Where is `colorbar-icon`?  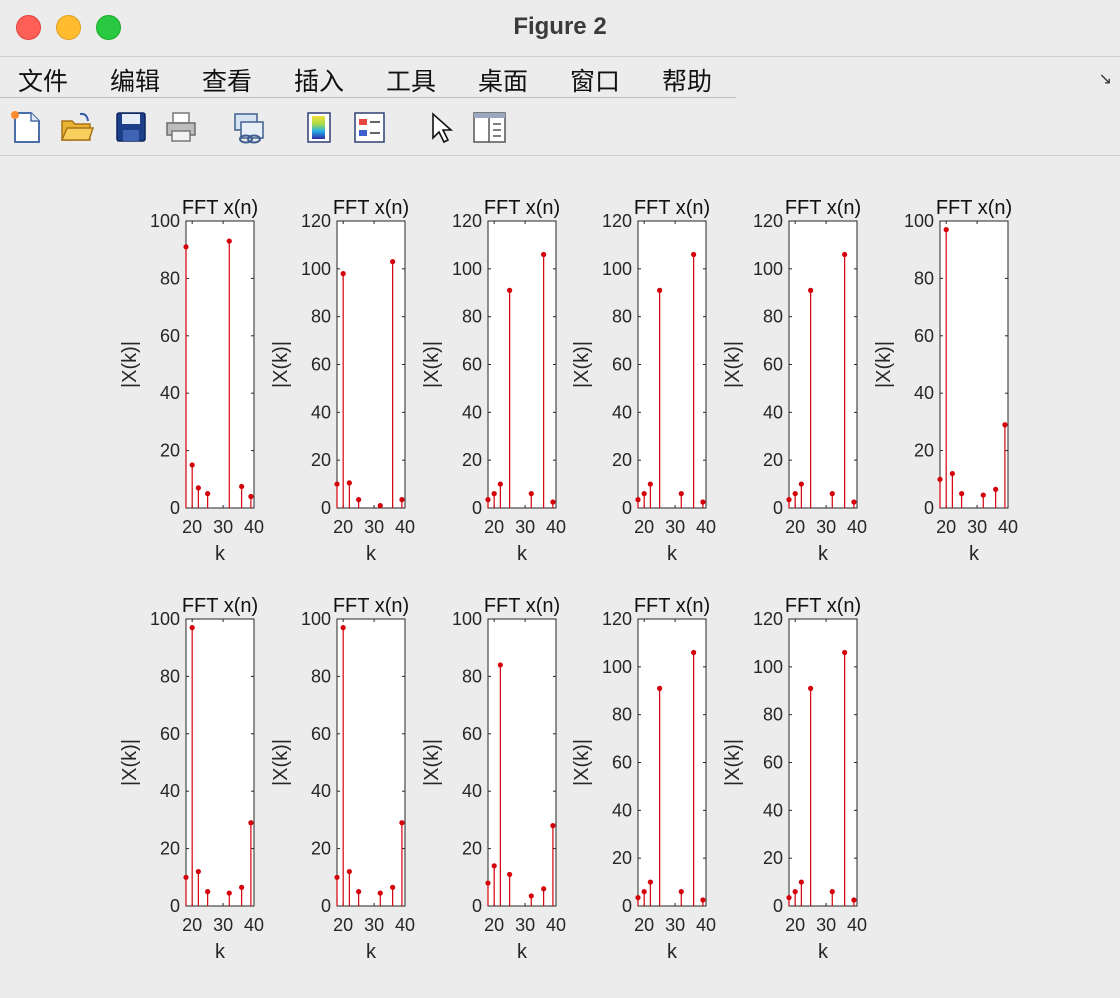 colorbar-icon is located at coordinates (319, 127).